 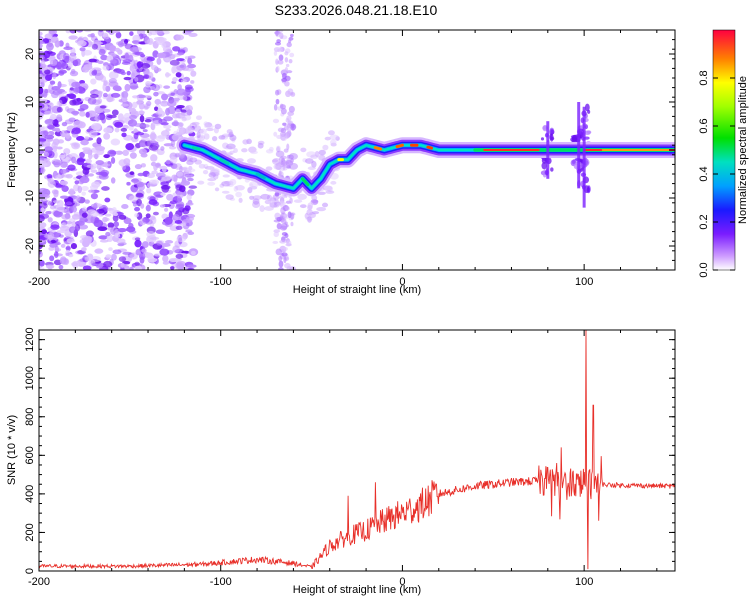 I want to click on spectrogram-ridge, so click(x=425, y=155).